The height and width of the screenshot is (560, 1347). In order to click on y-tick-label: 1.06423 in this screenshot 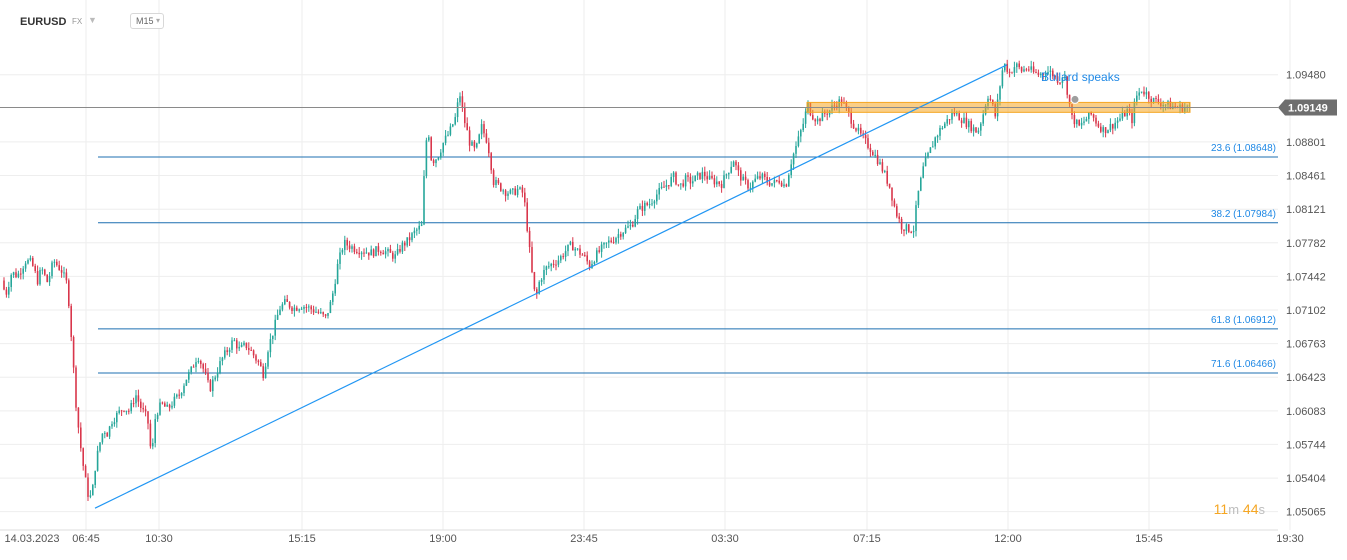, I will do `click(1306, 378)`.